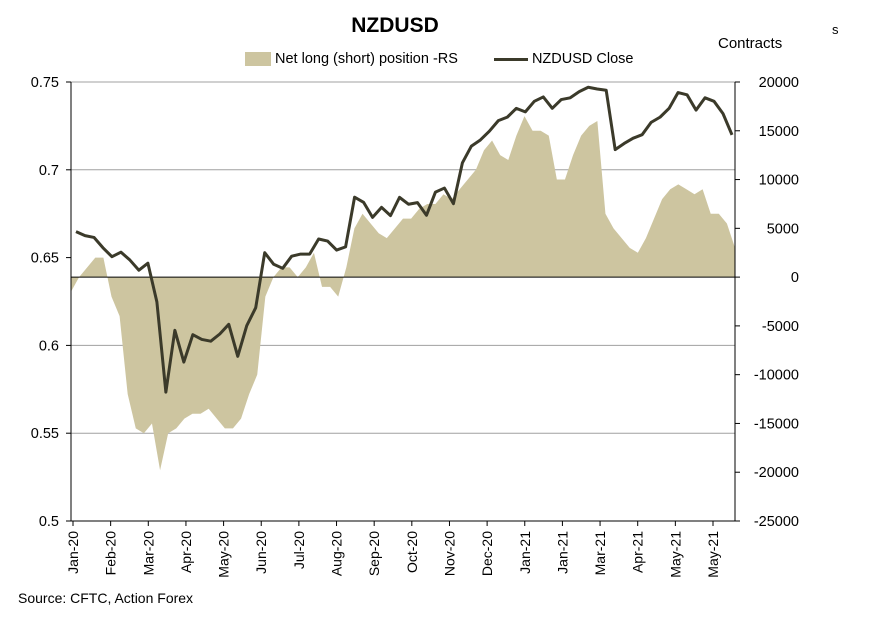 The width and height of the screenshot is (874, 624). What do you see at coordinates (186, 552) in the screenshot?
I see `x-tick-label-3: Apr-20` at bounding box center [186, 552].